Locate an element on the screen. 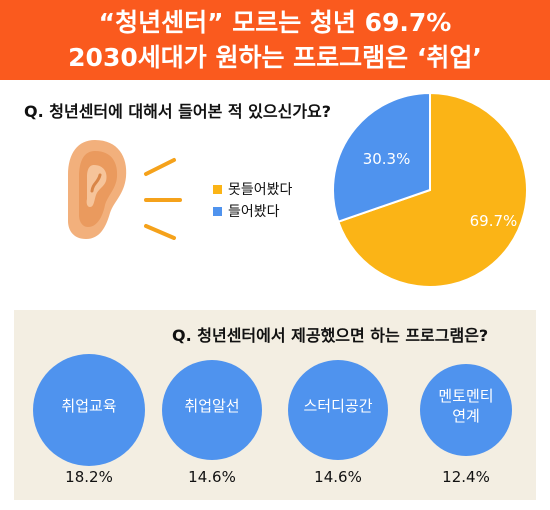  headline-line-1: “청년센터” 모르는 청년 69.7% is located at coordinates (275, 22).